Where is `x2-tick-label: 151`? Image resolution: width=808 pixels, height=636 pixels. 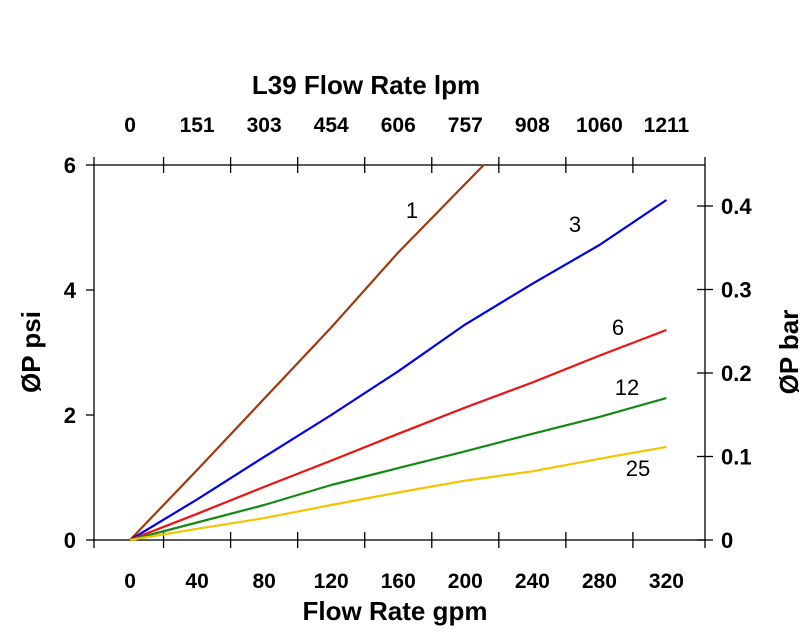
x2-tick-label: 151 is located at coordinates (197, 125).